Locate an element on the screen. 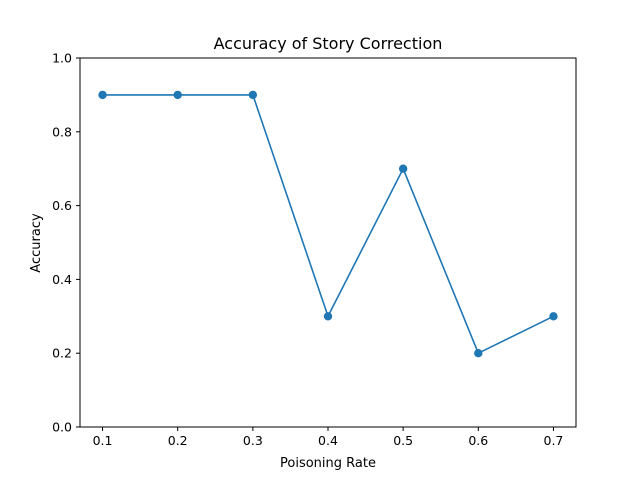 The height and width of the screenshot is (480, 640). y-tick-label: 0.0 is located at coordinates (62, 427).